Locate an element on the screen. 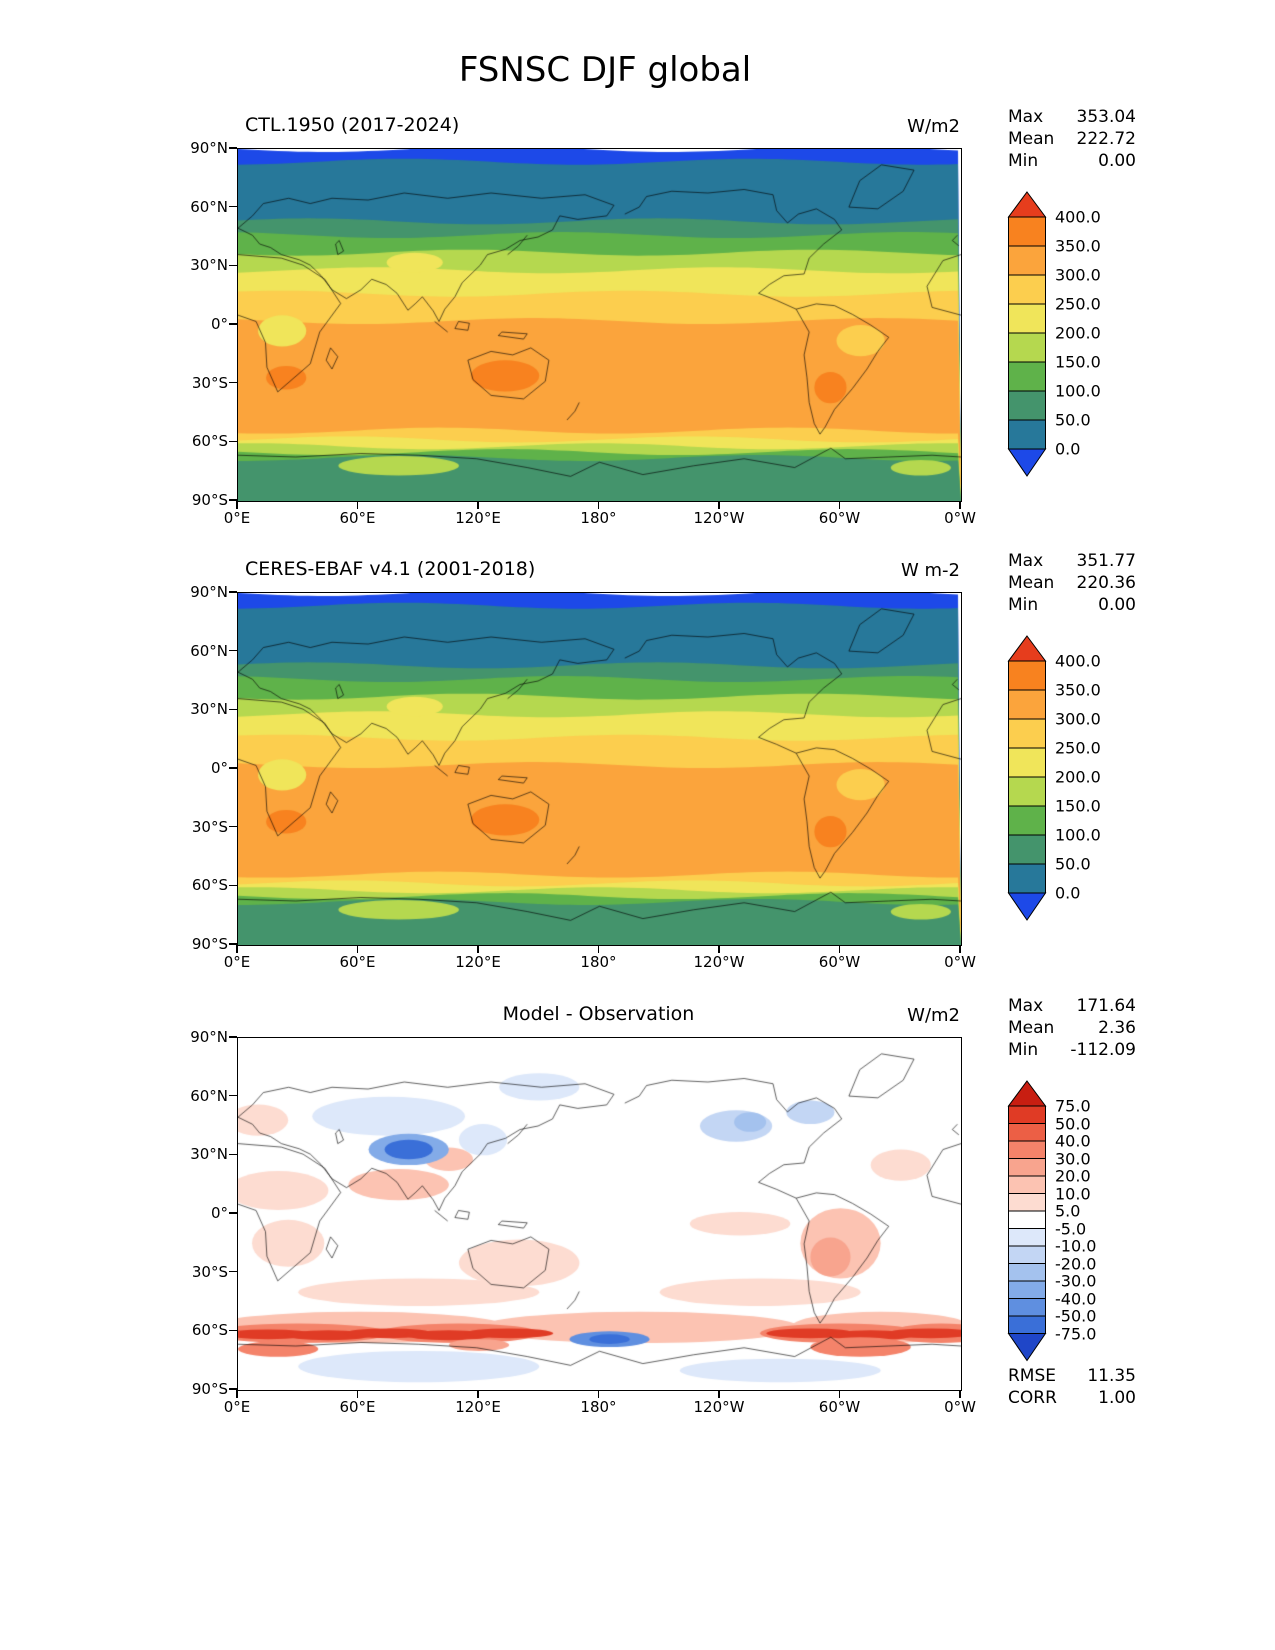 This screenshot has width=1275, height=1650. stat-value: 220.36 is located at coordinates (1106, 583).